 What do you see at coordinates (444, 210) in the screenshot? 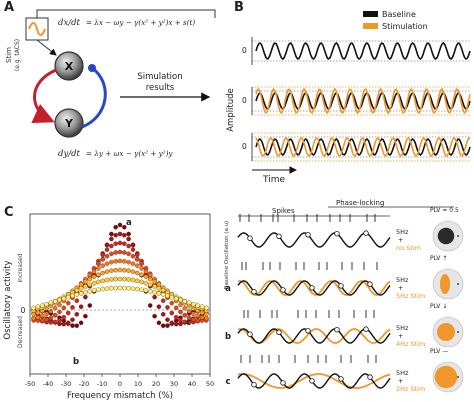
I see `row-plv: PLV = 0.5` at bounding box center [444, 210].